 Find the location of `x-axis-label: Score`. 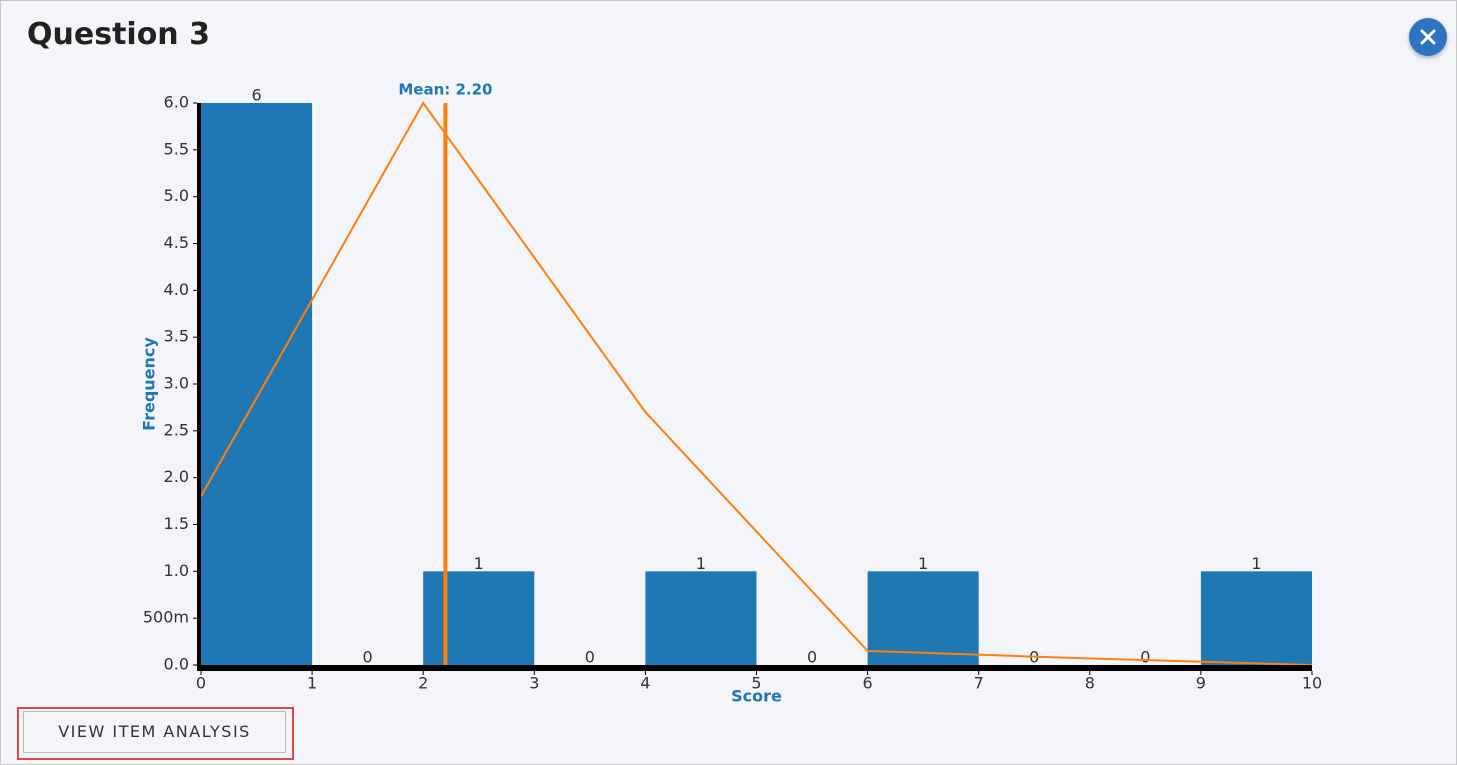

x-axis-label: Score is located at coordinates (756, 696).